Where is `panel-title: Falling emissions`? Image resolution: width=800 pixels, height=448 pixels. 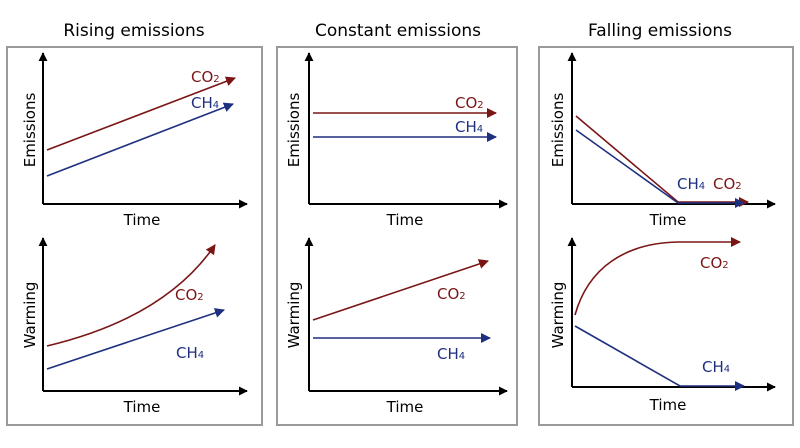
panel-title: Falling emissions is located at coordinates (660, 31).